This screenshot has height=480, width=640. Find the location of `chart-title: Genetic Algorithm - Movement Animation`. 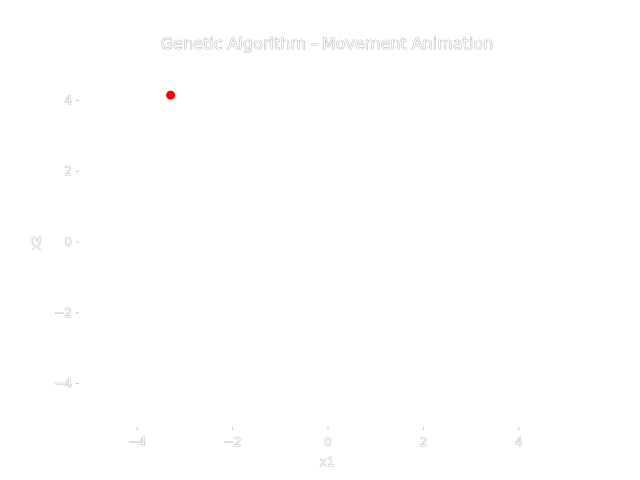

chart-title: Genetic Algorithm - Movement Animation is located at coordinates (327, 43).